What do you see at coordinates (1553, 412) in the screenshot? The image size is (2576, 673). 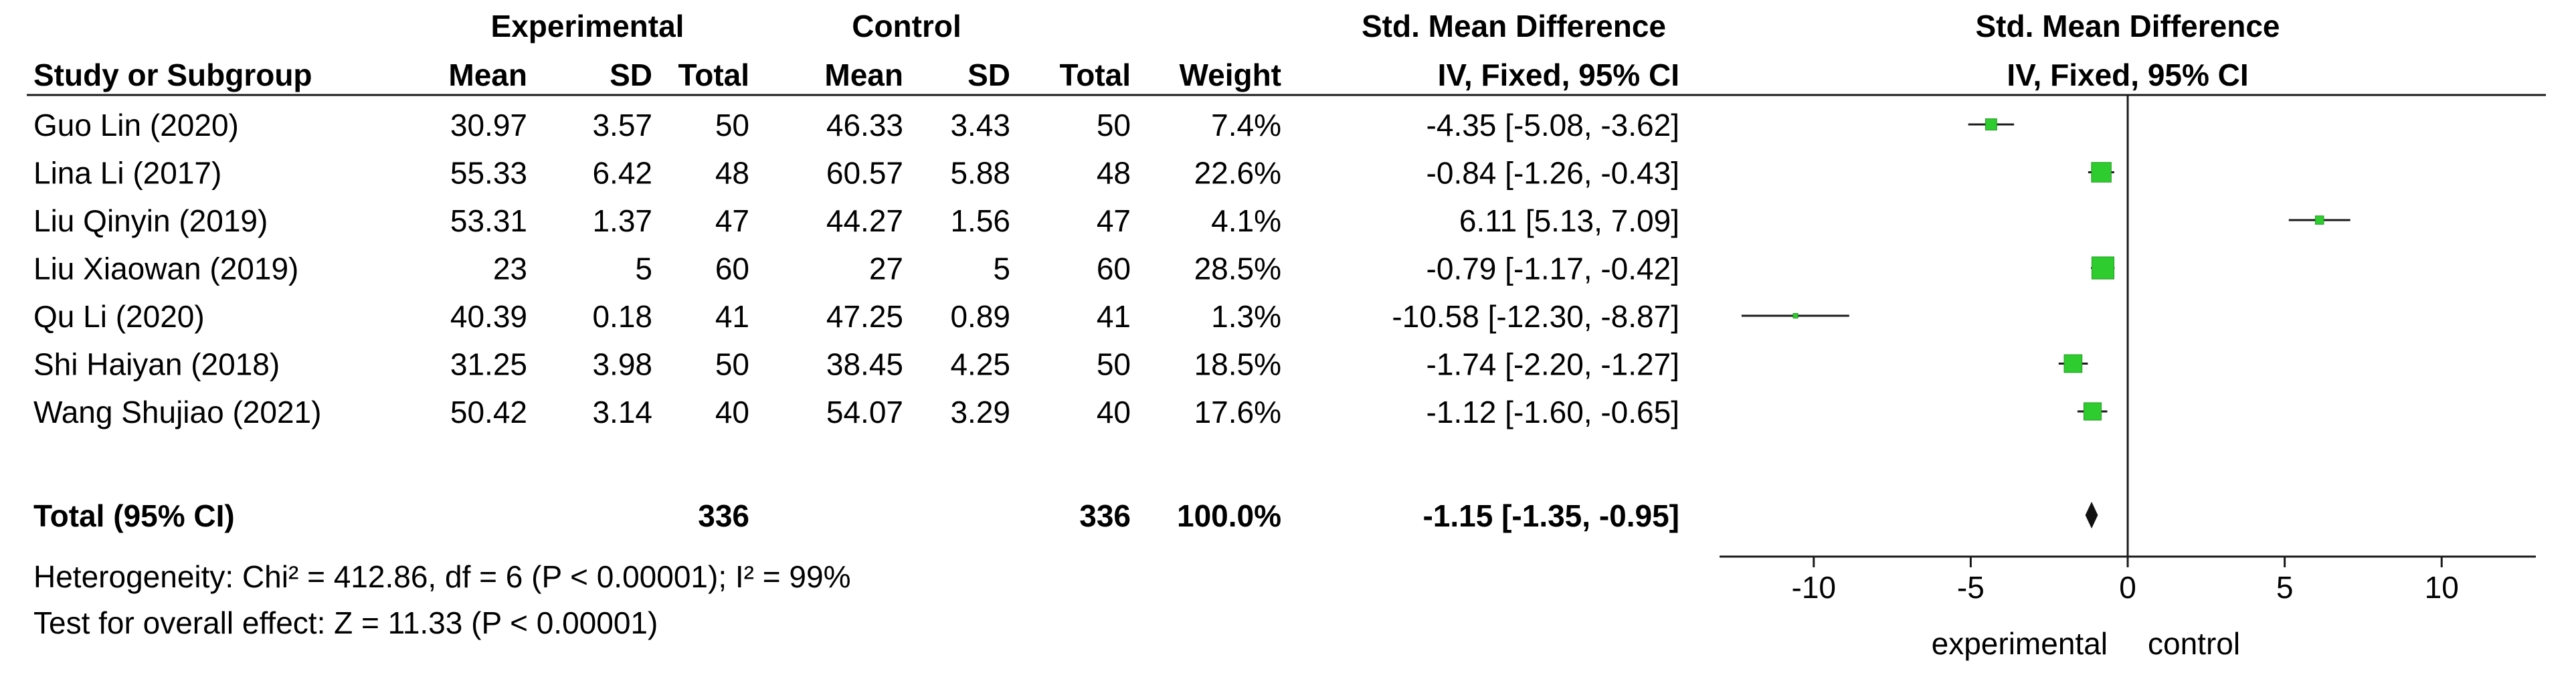 I see `effect-ci-cell: -1.12 [-1.60, -0.65]` at bounding box center [1553, 412].